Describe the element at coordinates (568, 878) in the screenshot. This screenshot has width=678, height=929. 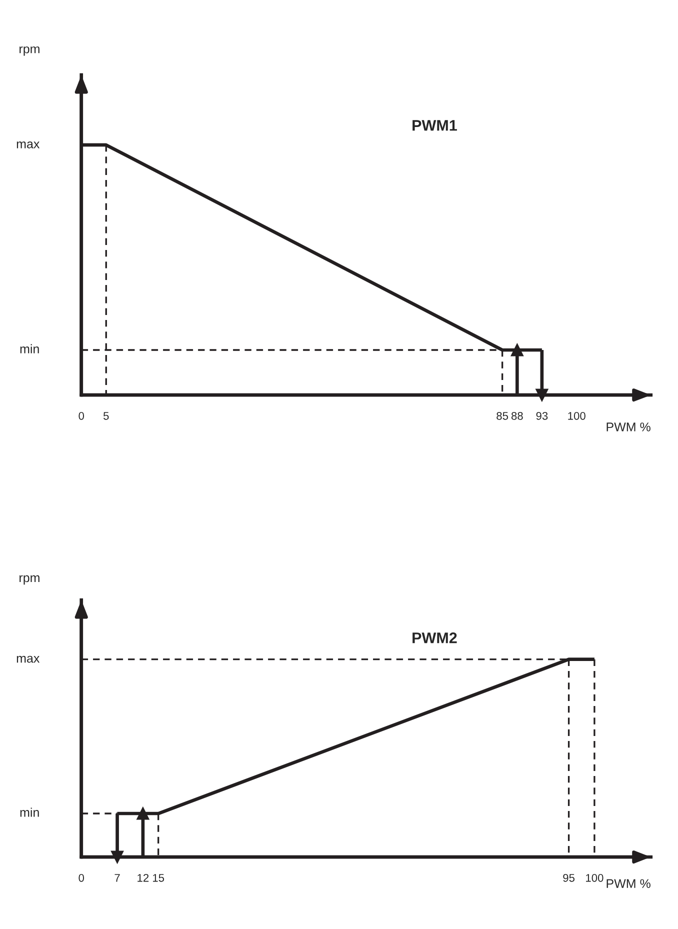
I see `x-tick-label: 95` at that location.